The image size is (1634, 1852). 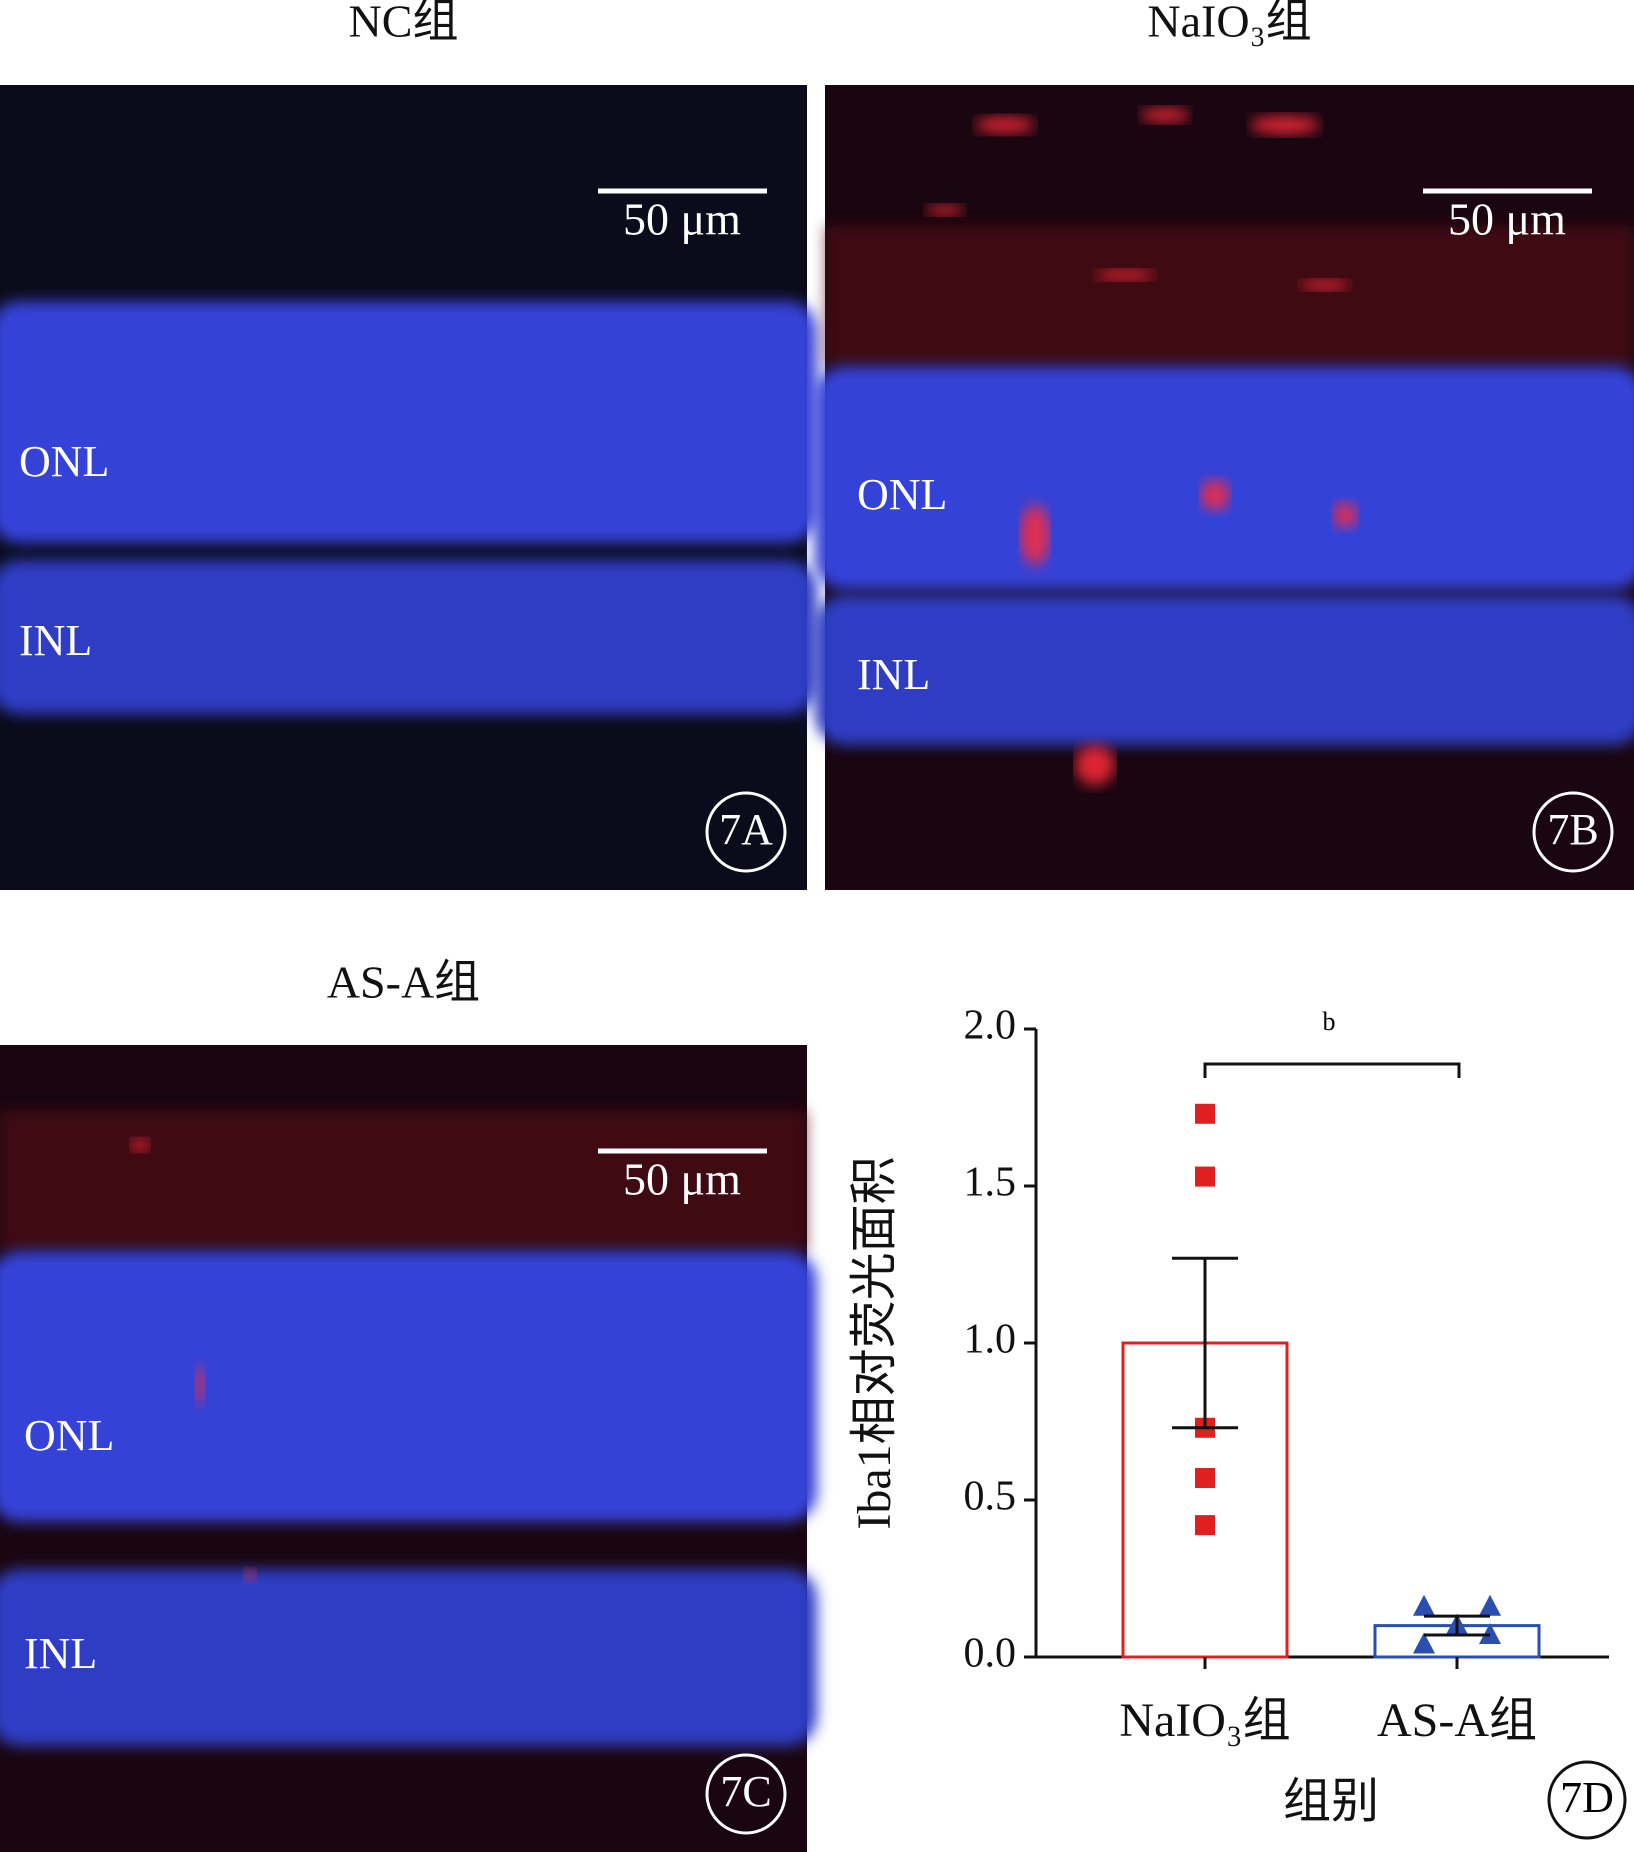 What do you see at coordinates (1457, 1720) in the screenshot?
I see `x-tick-label: AS-A组` at bounding box center [1457, 1720].